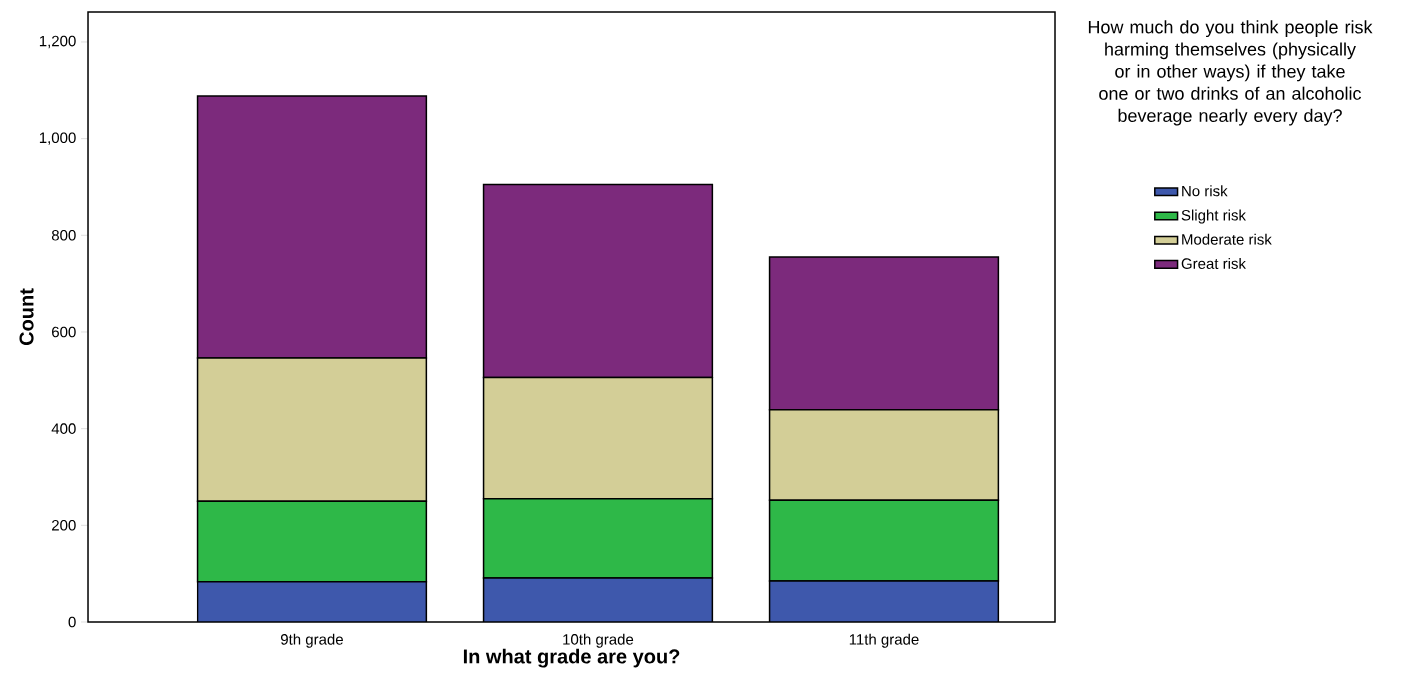 The height and width of the screenshot is (696, 1403). What do you see at coordinates (57, 42) in the screenshot?
I see `y-tick-label: 1,200` at bounding box center [57, 42].